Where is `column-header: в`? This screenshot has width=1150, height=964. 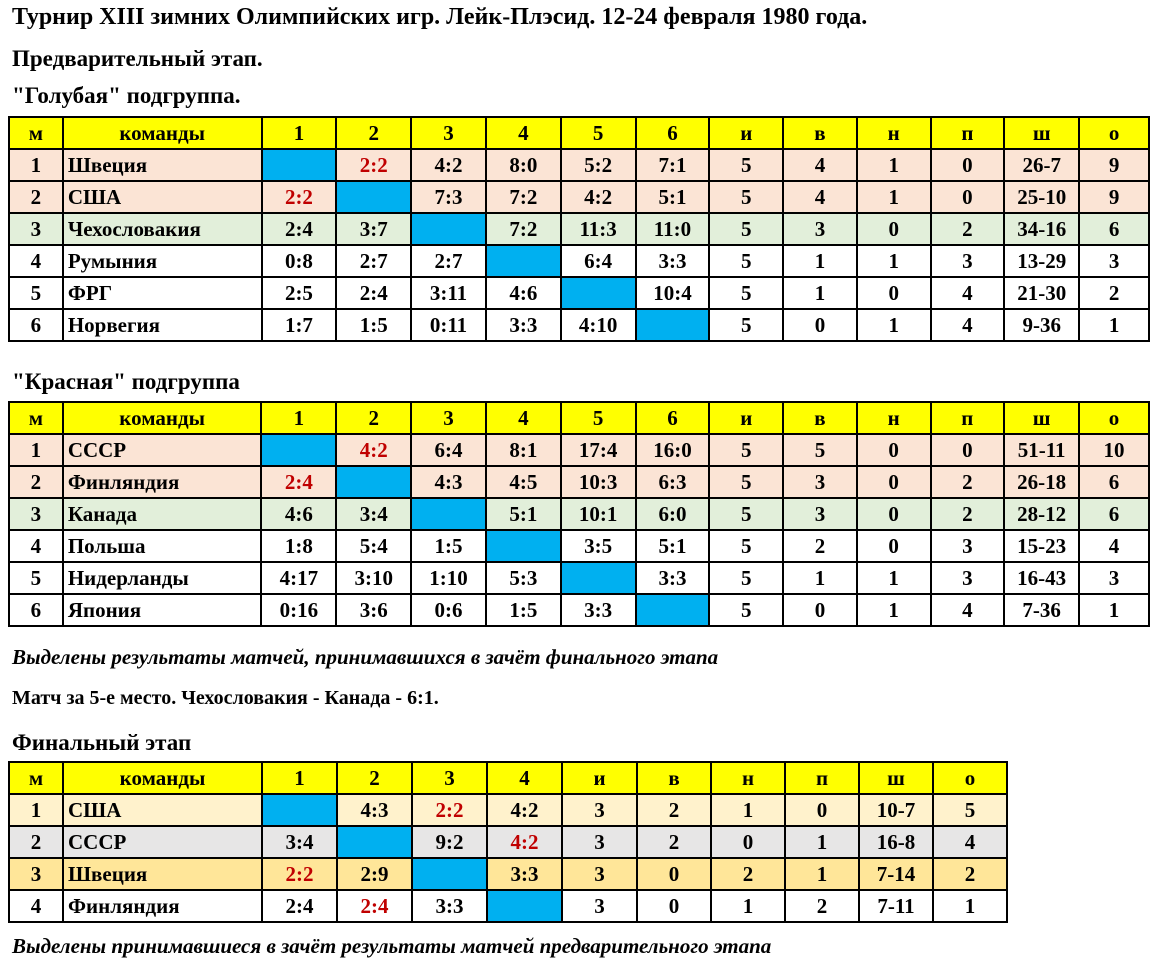
column-header: в is located at coordinates (820, 133).